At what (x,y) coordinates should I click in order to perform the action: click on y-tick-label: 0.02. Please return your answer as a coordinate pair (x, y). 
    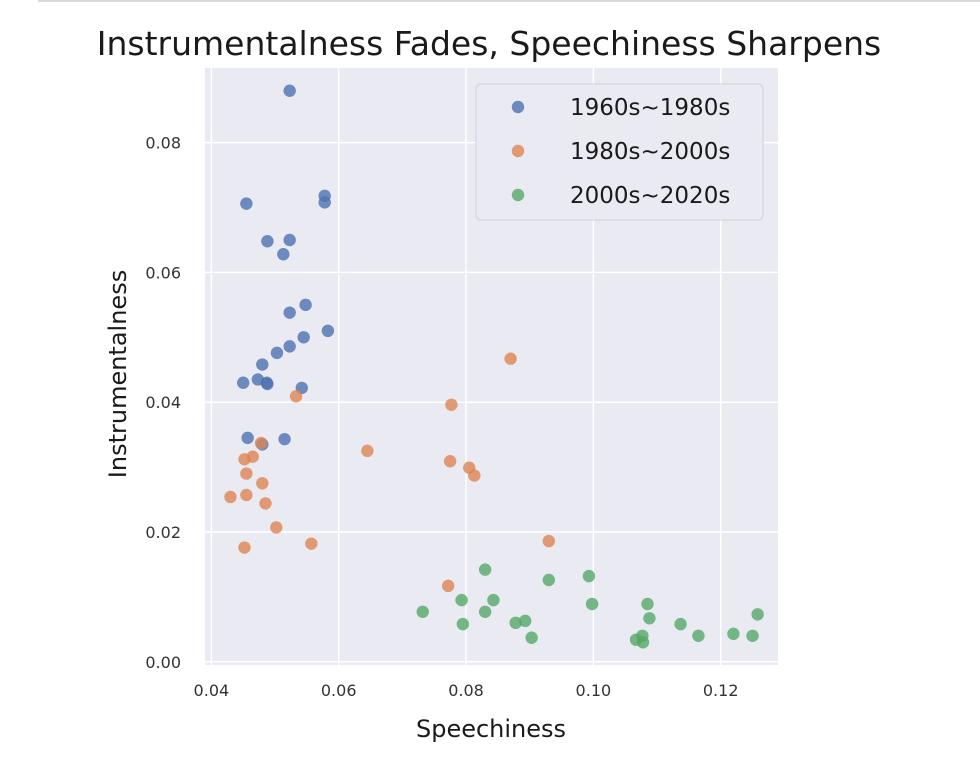
    Looking at the image, I should click on (163, 532).